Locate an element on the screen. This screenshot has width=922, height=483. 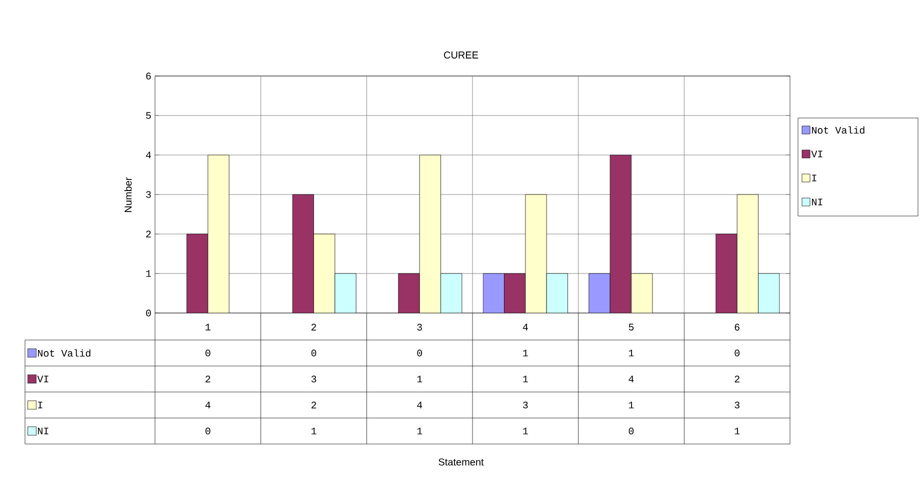
legend-label: NI is located at coordinates (817, 202).